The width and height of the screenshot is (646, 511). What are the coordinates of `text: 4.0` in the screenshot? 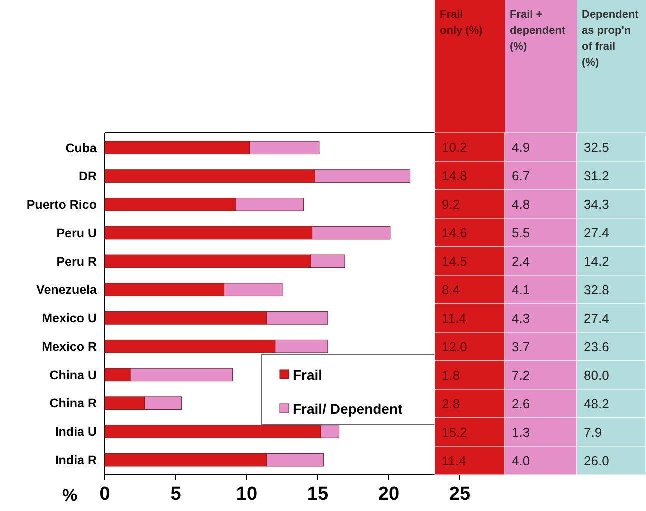 It's located at (521, 460).